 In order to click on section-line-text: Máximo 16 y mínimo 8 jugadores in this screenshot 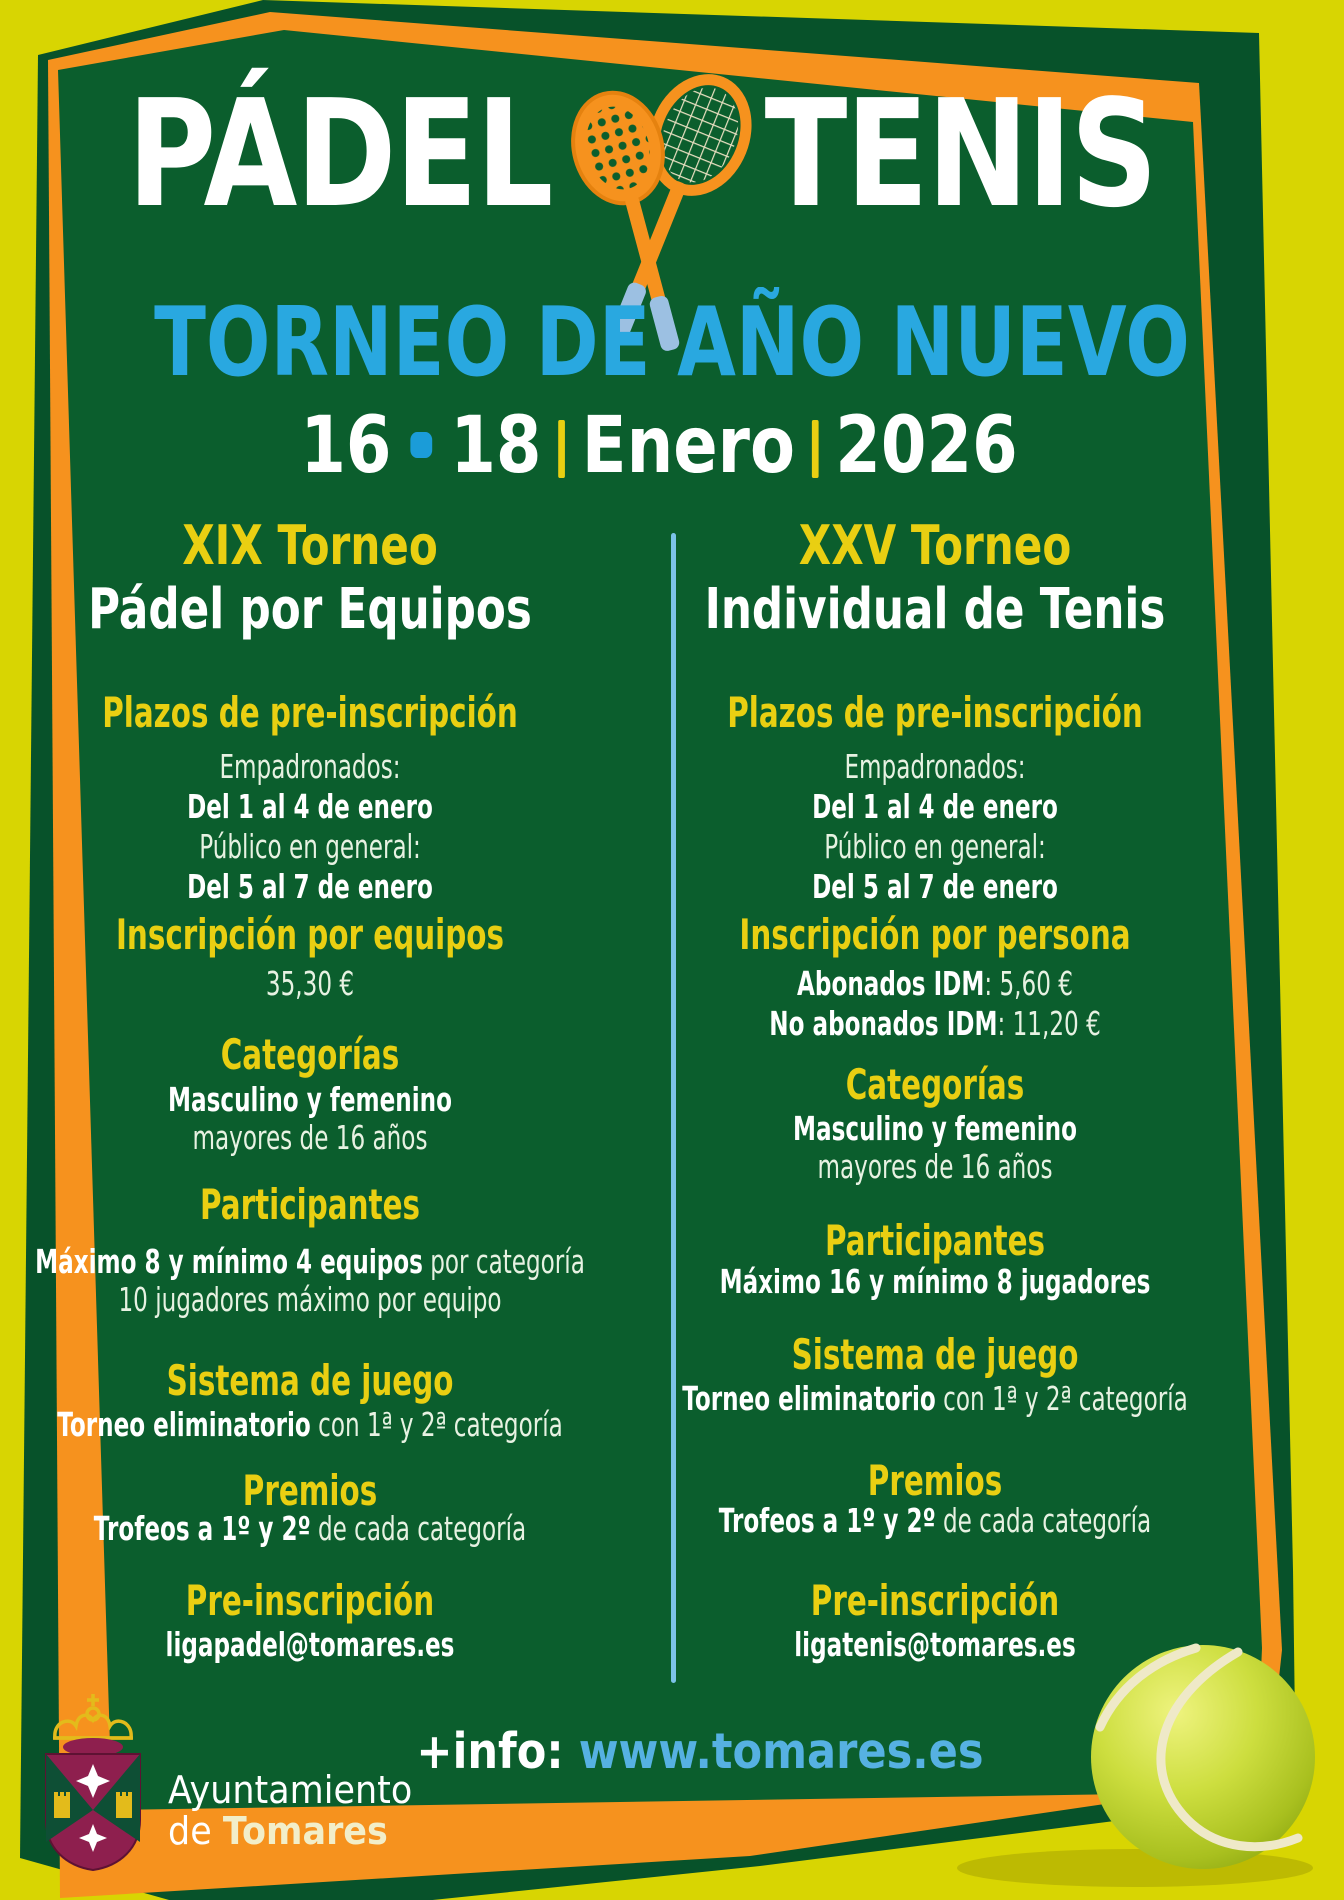, I will do `click(935, 1281)`.